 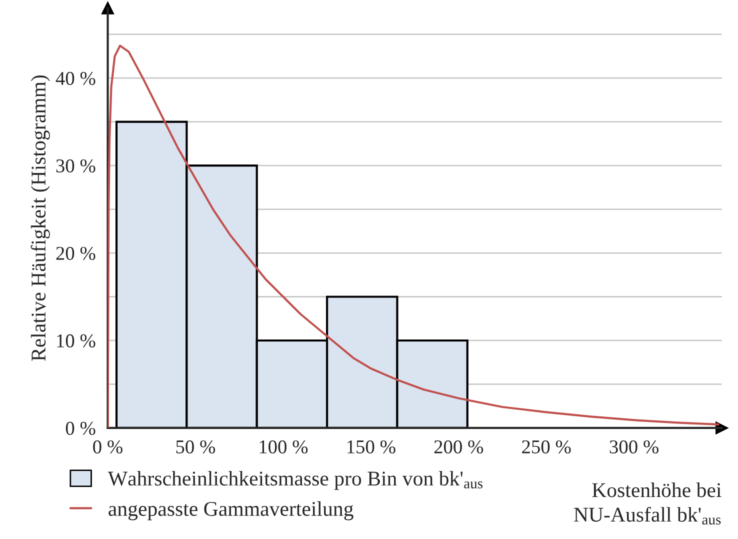 I want to click on y-tick-label: 10 %, so click(x=76, y=341).